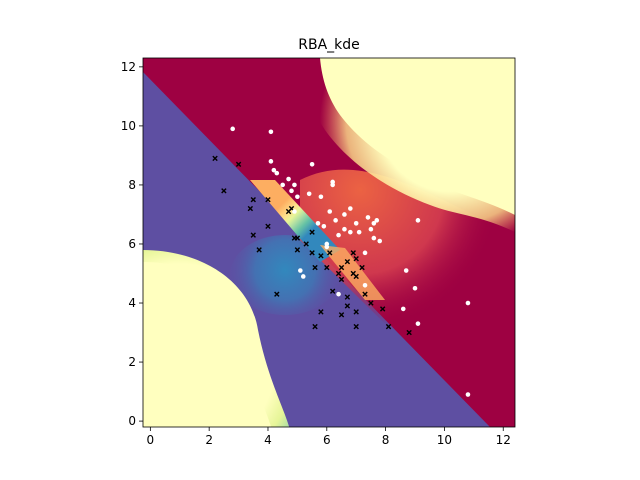 Image resolution: width=640 pixels, height=480 pixels. I want to click on x-tick-label: 0, so click(151, 440).